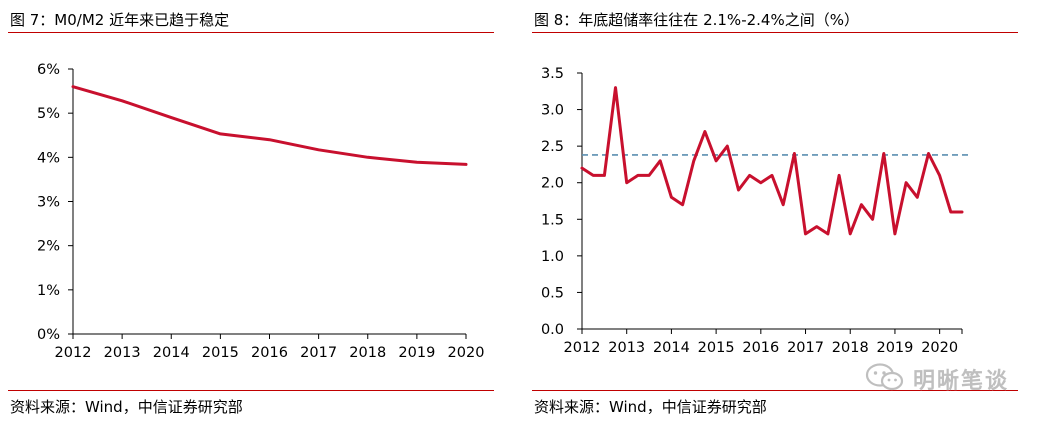  What do you see at coordinates (552, 184) in the screenshot?
I see `y-tick-label: 2.0` at bounding box center [552, 184].